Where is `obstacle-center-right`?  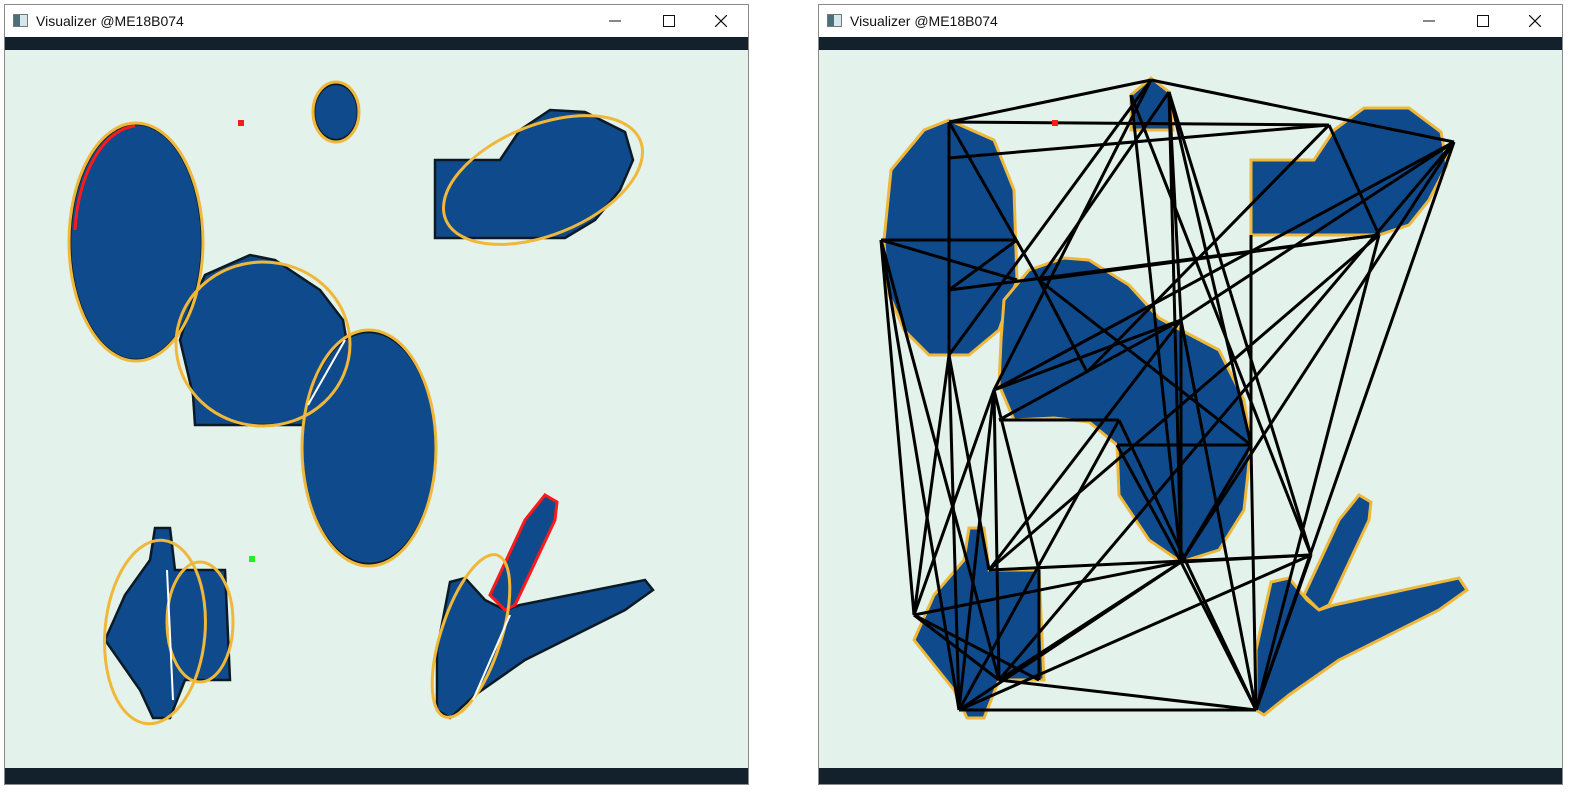
obstacle-center-right is located at coordinates (369, 448).